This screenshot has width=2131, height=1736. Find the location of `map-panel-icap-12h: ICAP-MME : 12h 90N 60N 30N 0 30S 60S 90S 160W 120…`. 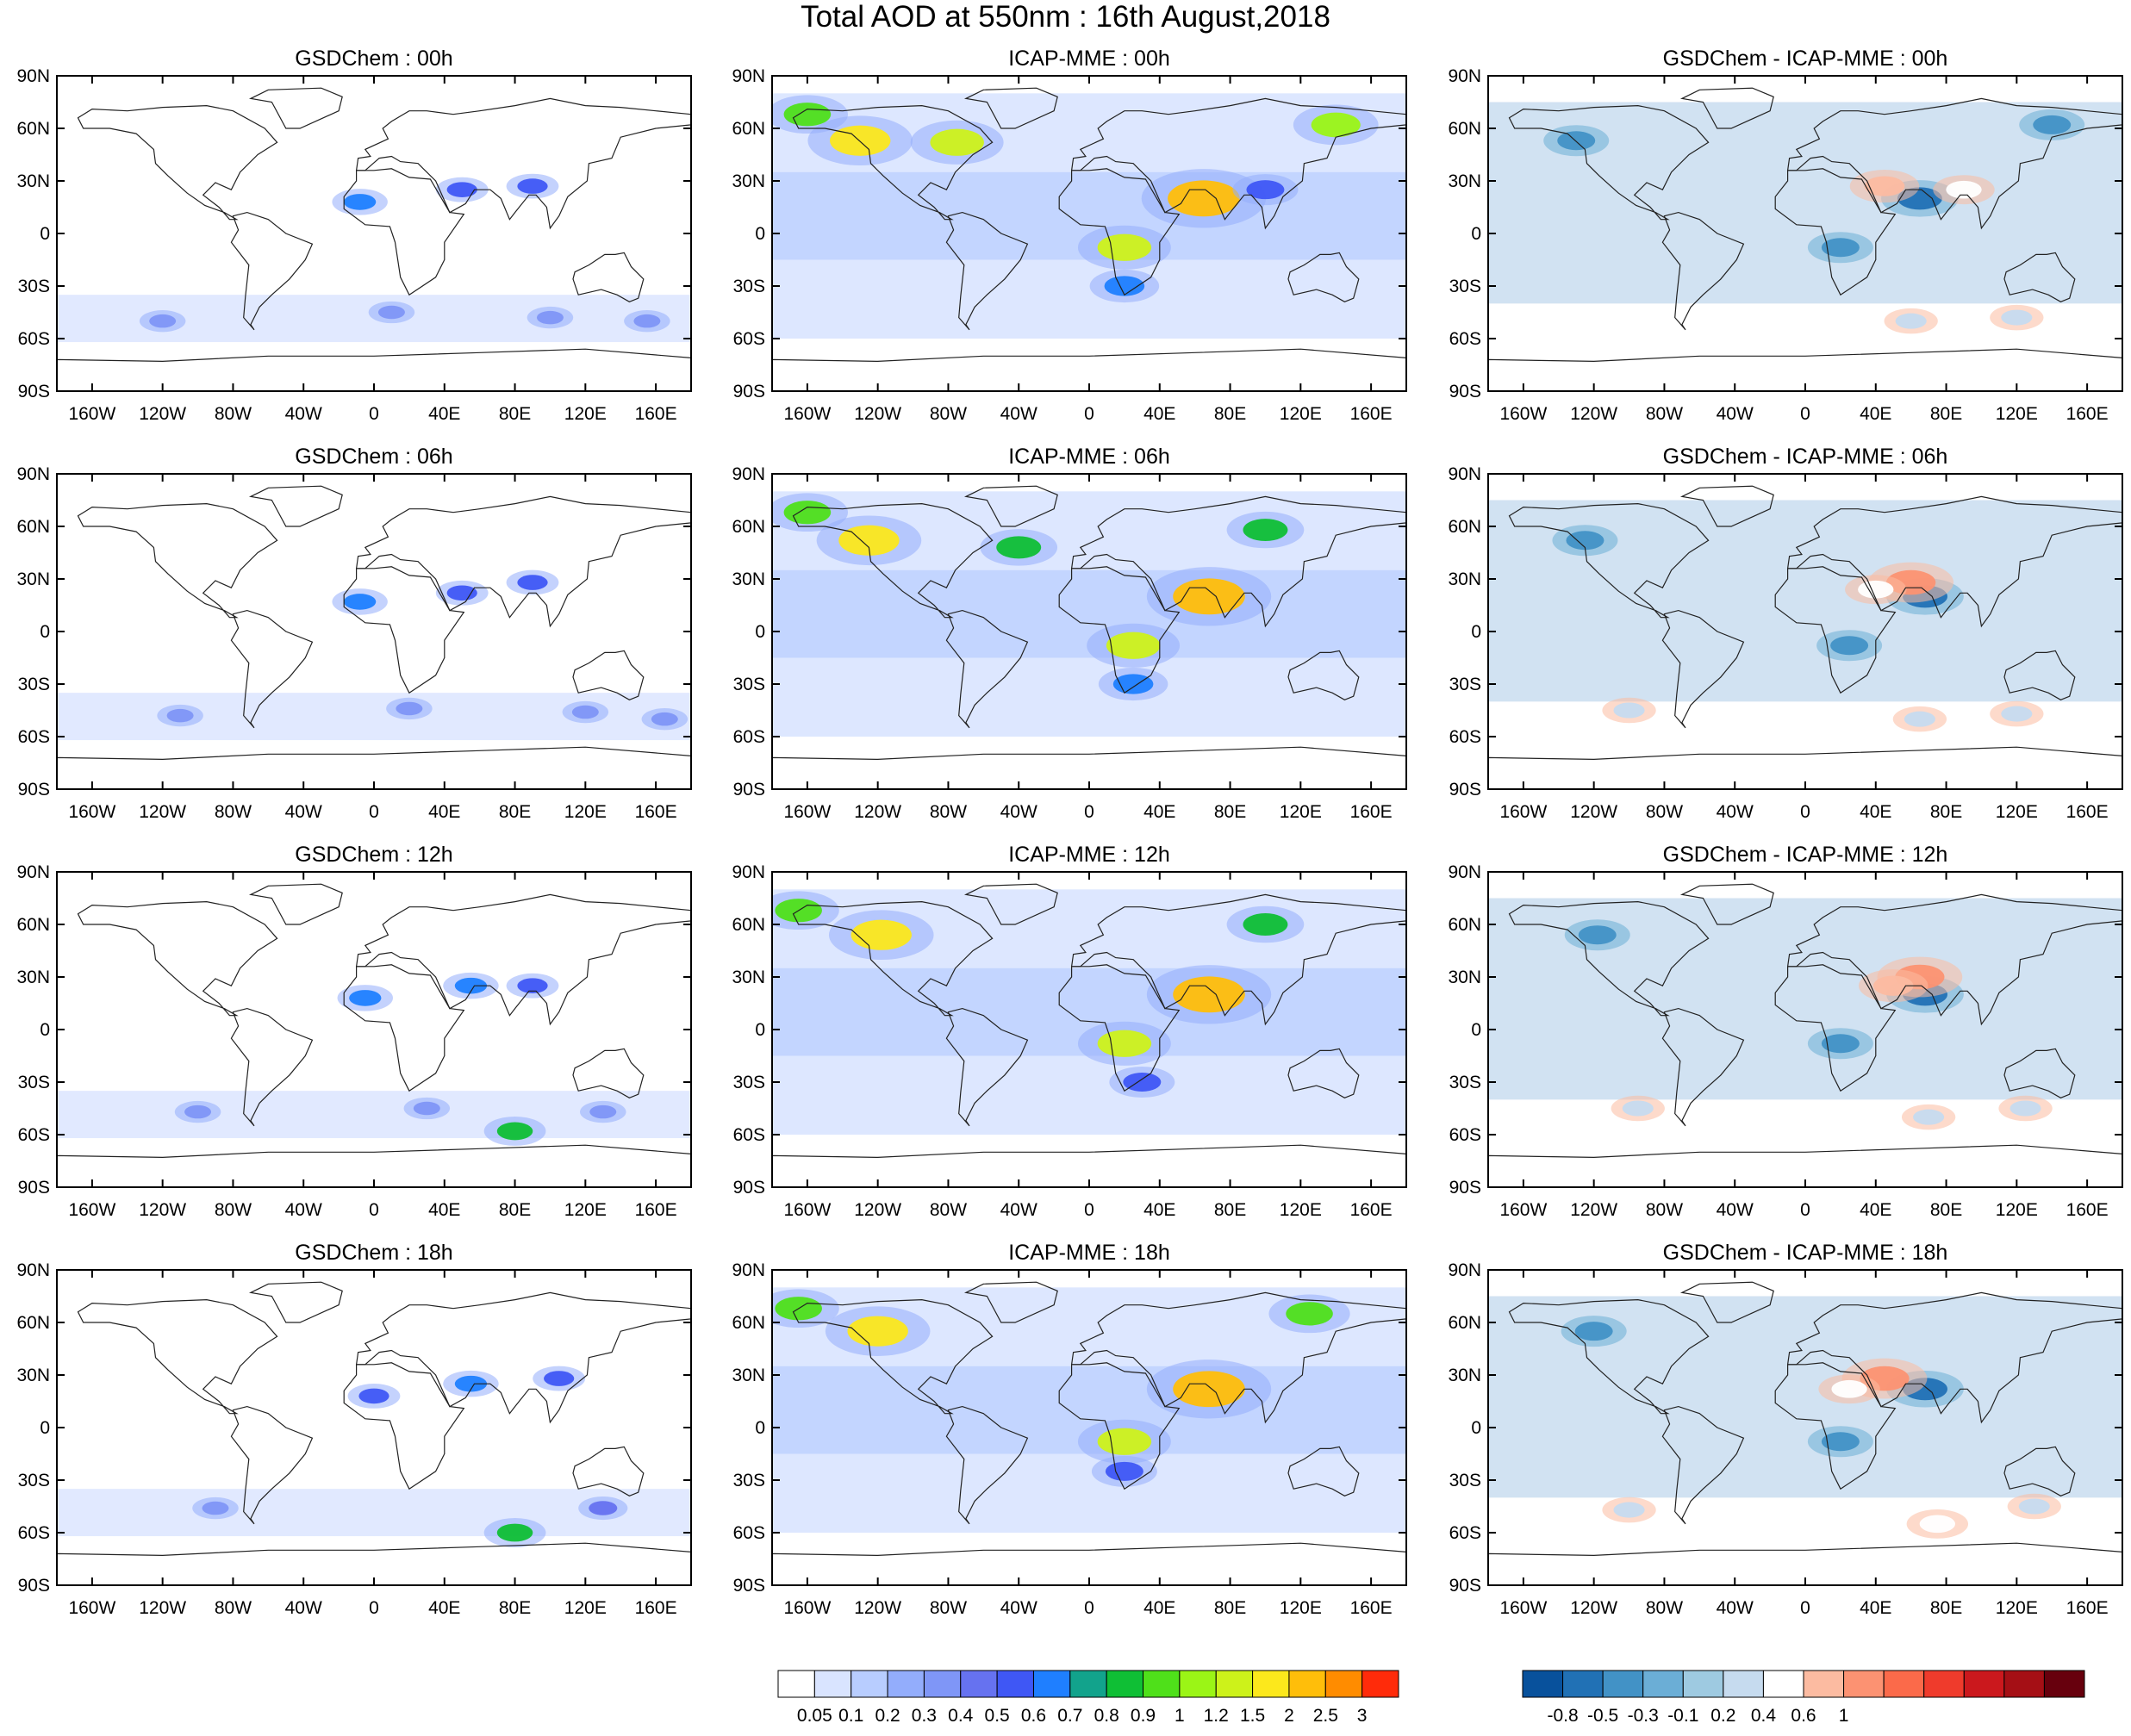

map-panel-icap-12h: ICAP-MME : 12h 90N 60N 30N 0 30S 60S 90S 160W 120… is located at coordinates (1072, 1031).